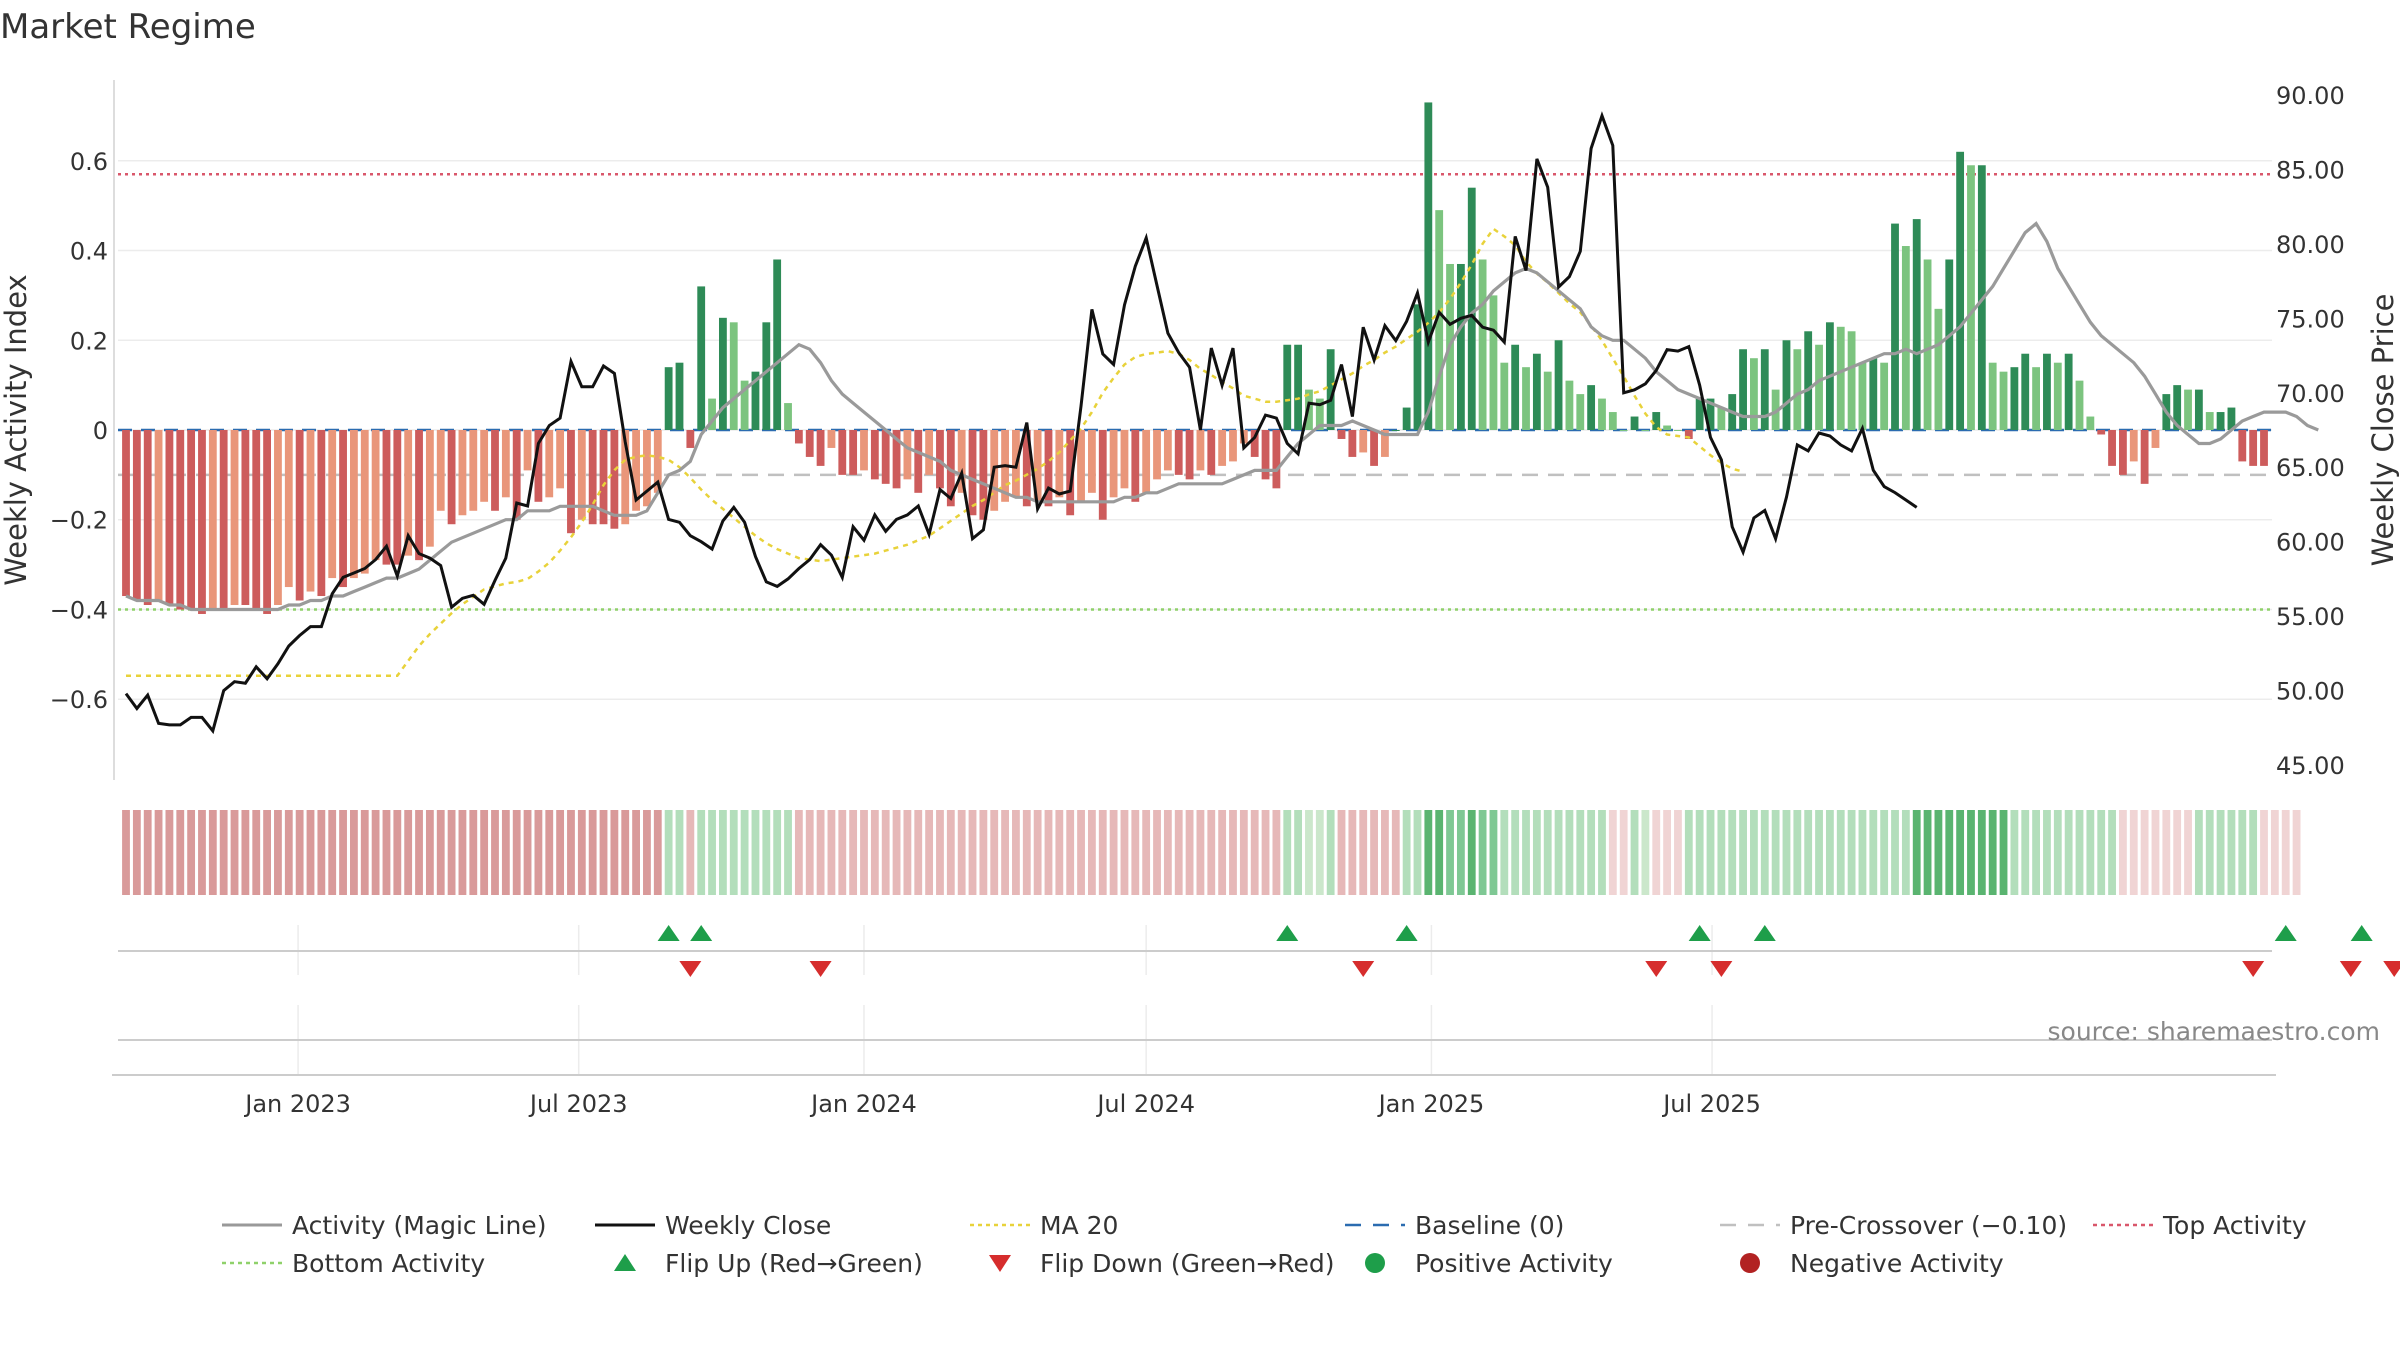 The height and width of the screenshot is (1350, 2400). What do you see at coordinates (713, 1225) in the screenshot?
I see `legend-item: Weekly Close` at bounding box center [713, 1225].